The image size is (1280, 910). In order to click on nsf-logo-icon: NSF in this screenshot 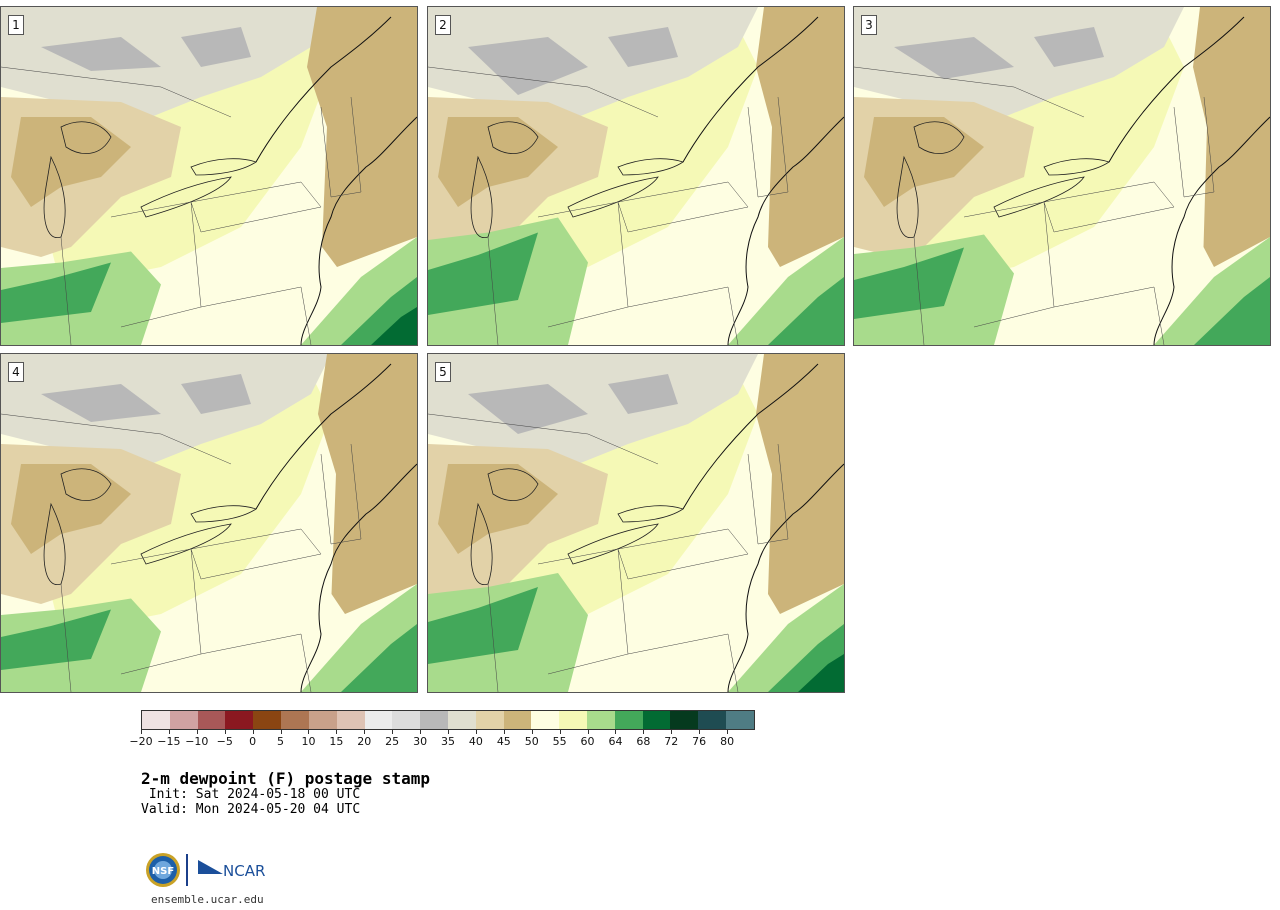, I will do `click(163, 870)`.